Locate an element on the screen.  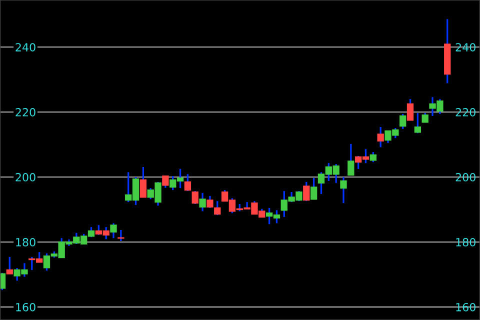
y-tick-label: 160 is located at coordinates (26, 307).